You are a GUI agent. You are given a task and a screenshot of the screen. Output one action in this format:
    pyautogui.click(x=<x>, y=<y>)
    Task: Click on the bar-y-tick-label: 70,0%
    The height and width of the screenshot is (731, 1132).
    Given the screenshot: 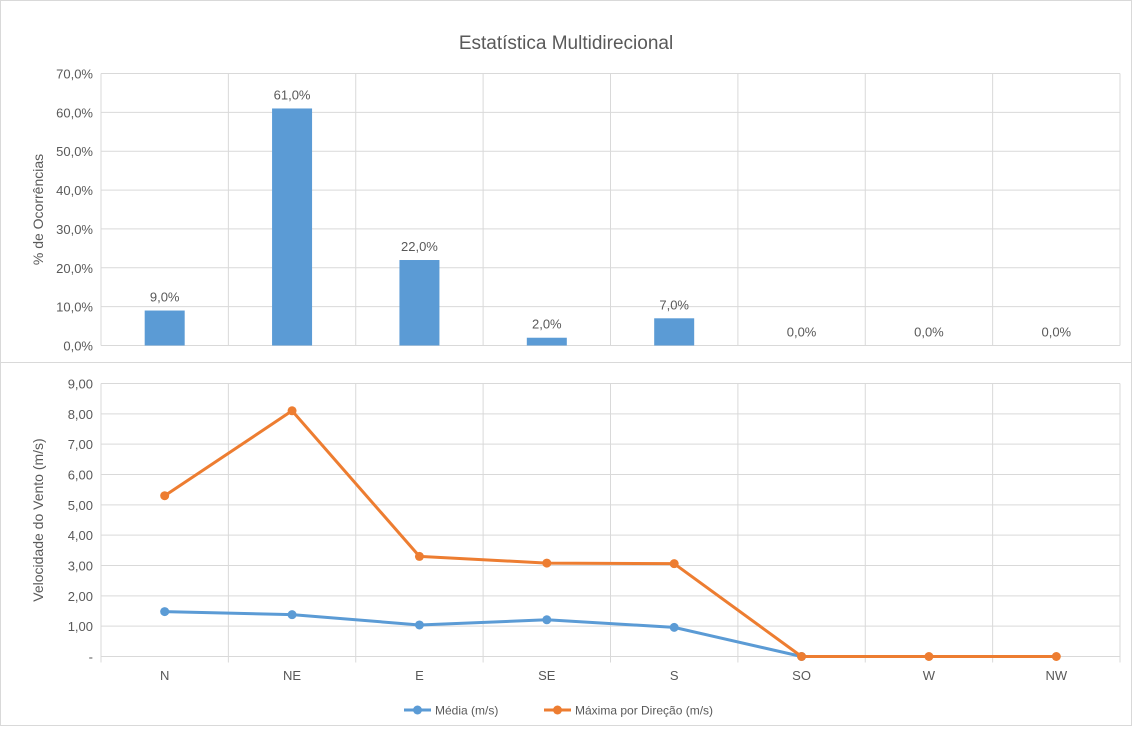 What is the action you would take?
    pyautogui.click(x=74, y=74)
    